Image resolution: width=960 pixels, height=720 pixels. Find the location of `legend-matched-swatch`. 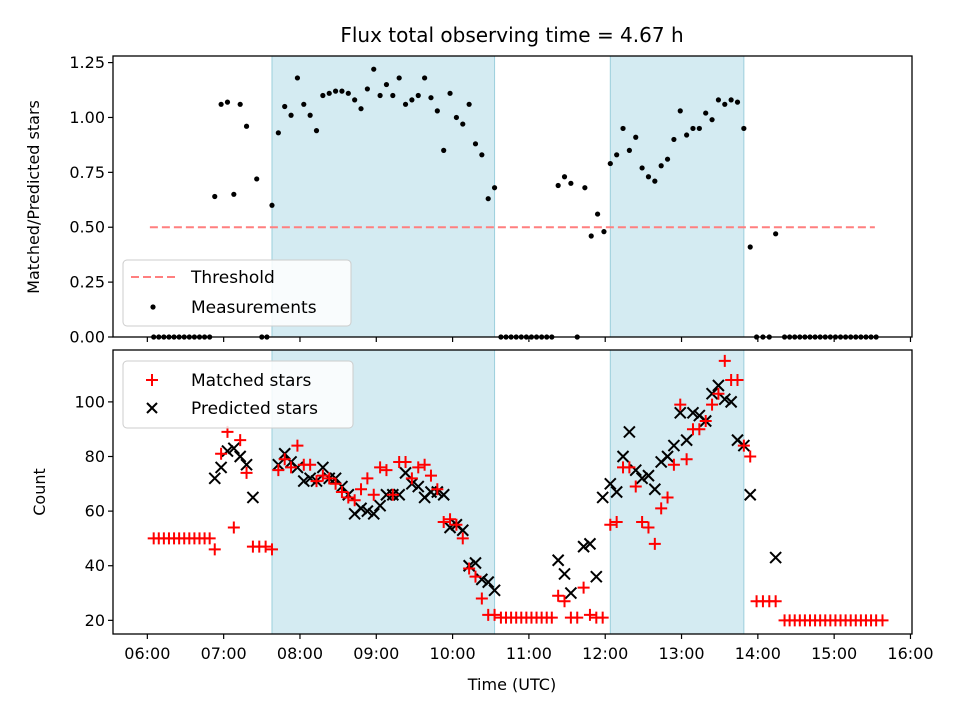

legend-matched-swatch is located at coordinates (152, 380).